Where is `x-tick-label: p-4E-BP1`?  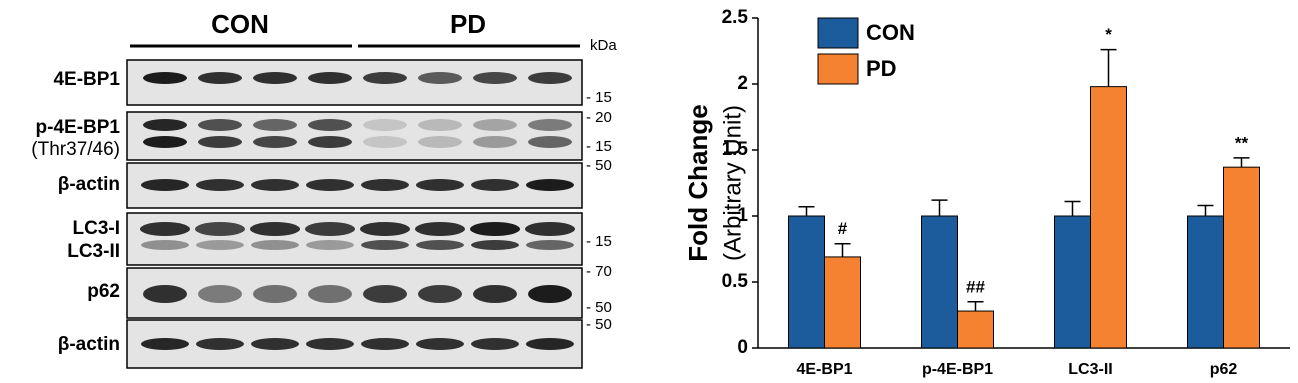
x-tick-label: p-4E-BP1 is located at coordinates (957, 369).